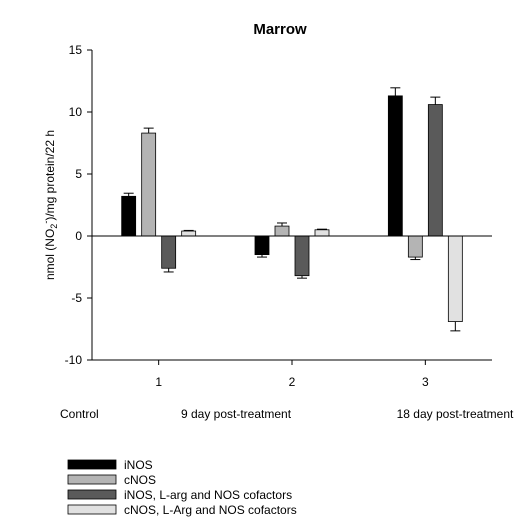 Image resolution: width=526 pixels, height=525 pixels. Describe the element at coordinates (50, 175) in the screenshot. I see `y-axis-label-suffix: )/mg protein/22 h` at that location.